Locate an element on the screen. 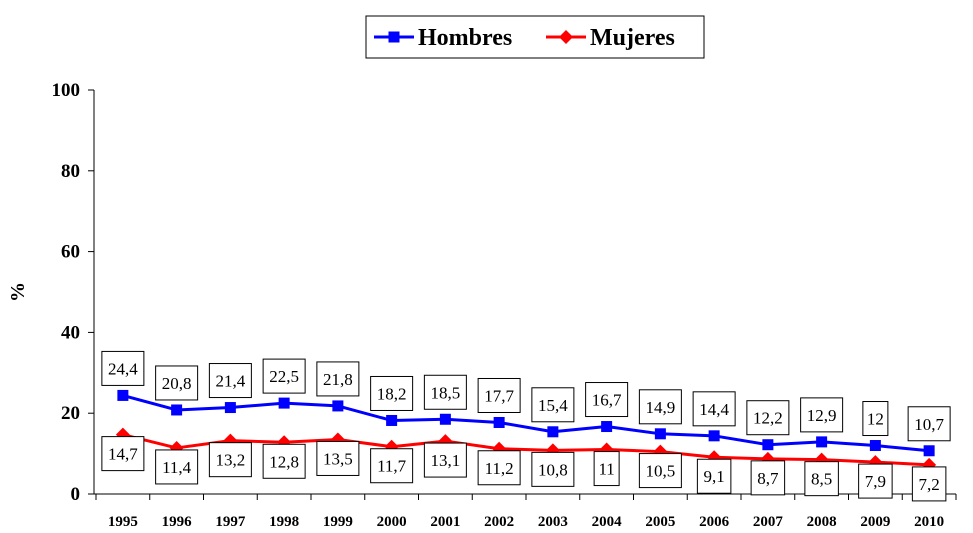 This screenshot has width=973, height=533. data-label-hombres: 20,8 is located at coordinates (177, 383).